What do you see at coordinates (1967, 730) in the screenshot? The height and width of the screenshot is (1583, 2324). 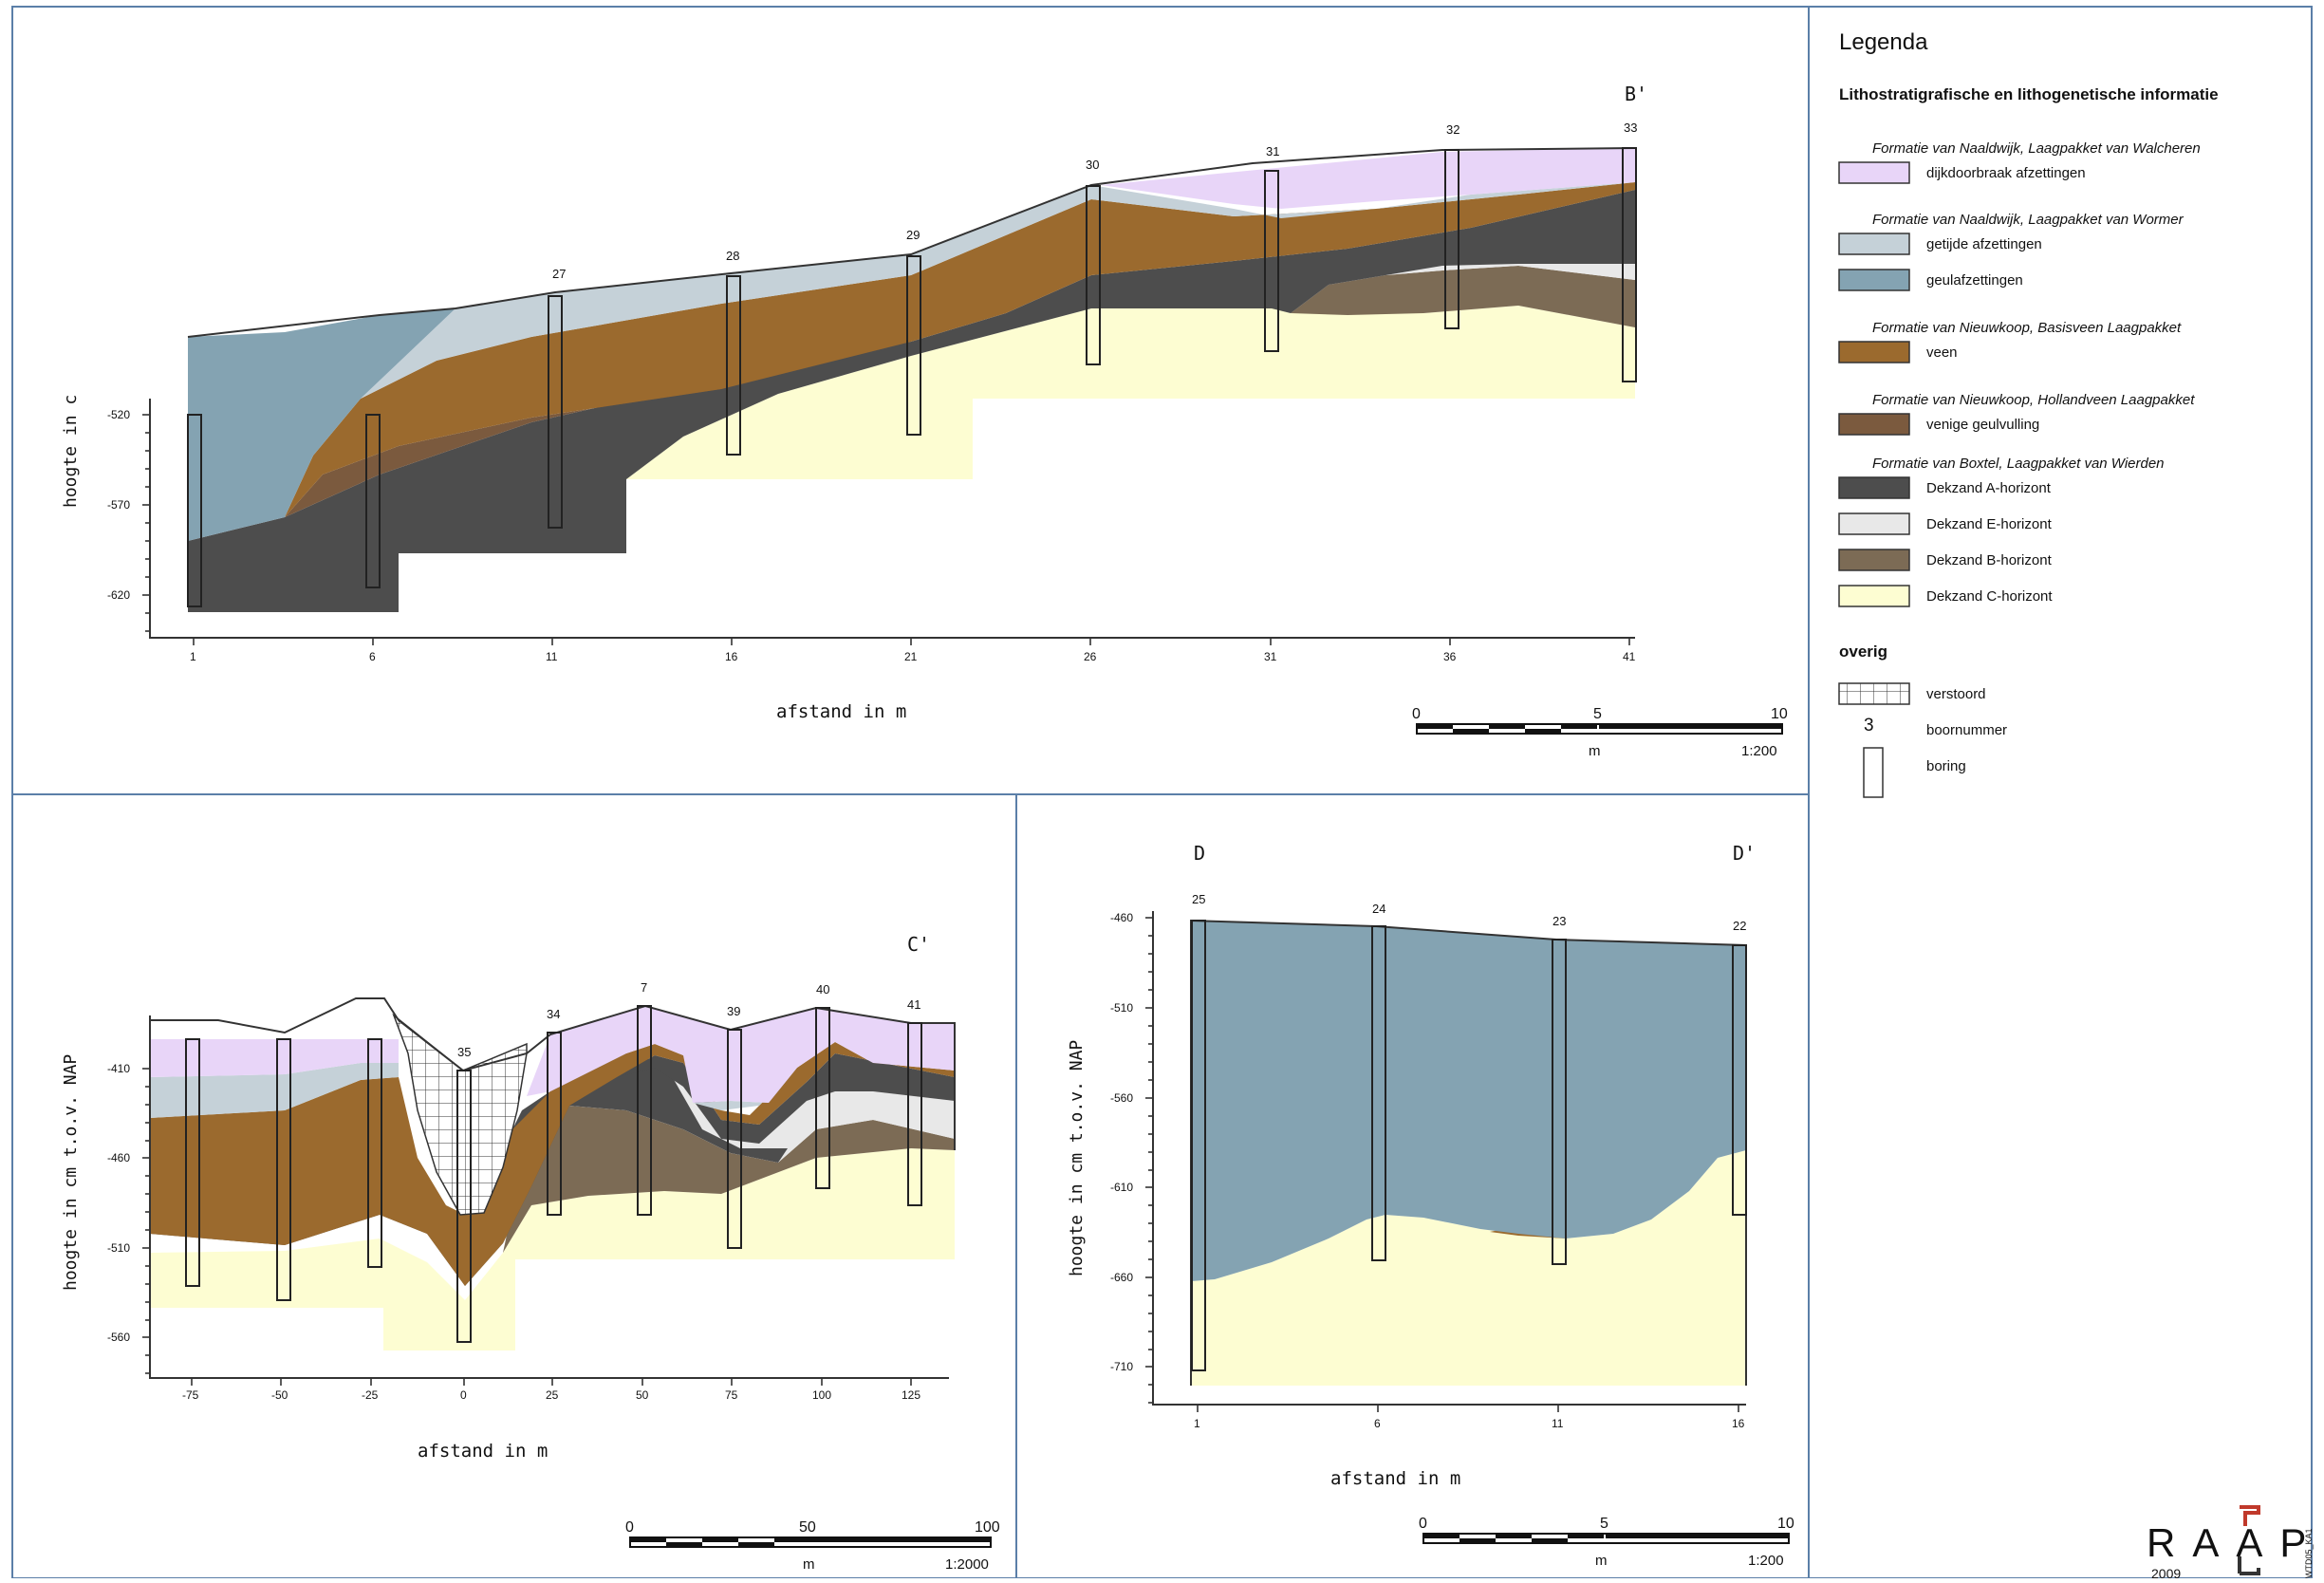 I see `legend-item-label: boornummer` at bounding box center [1967, 730].